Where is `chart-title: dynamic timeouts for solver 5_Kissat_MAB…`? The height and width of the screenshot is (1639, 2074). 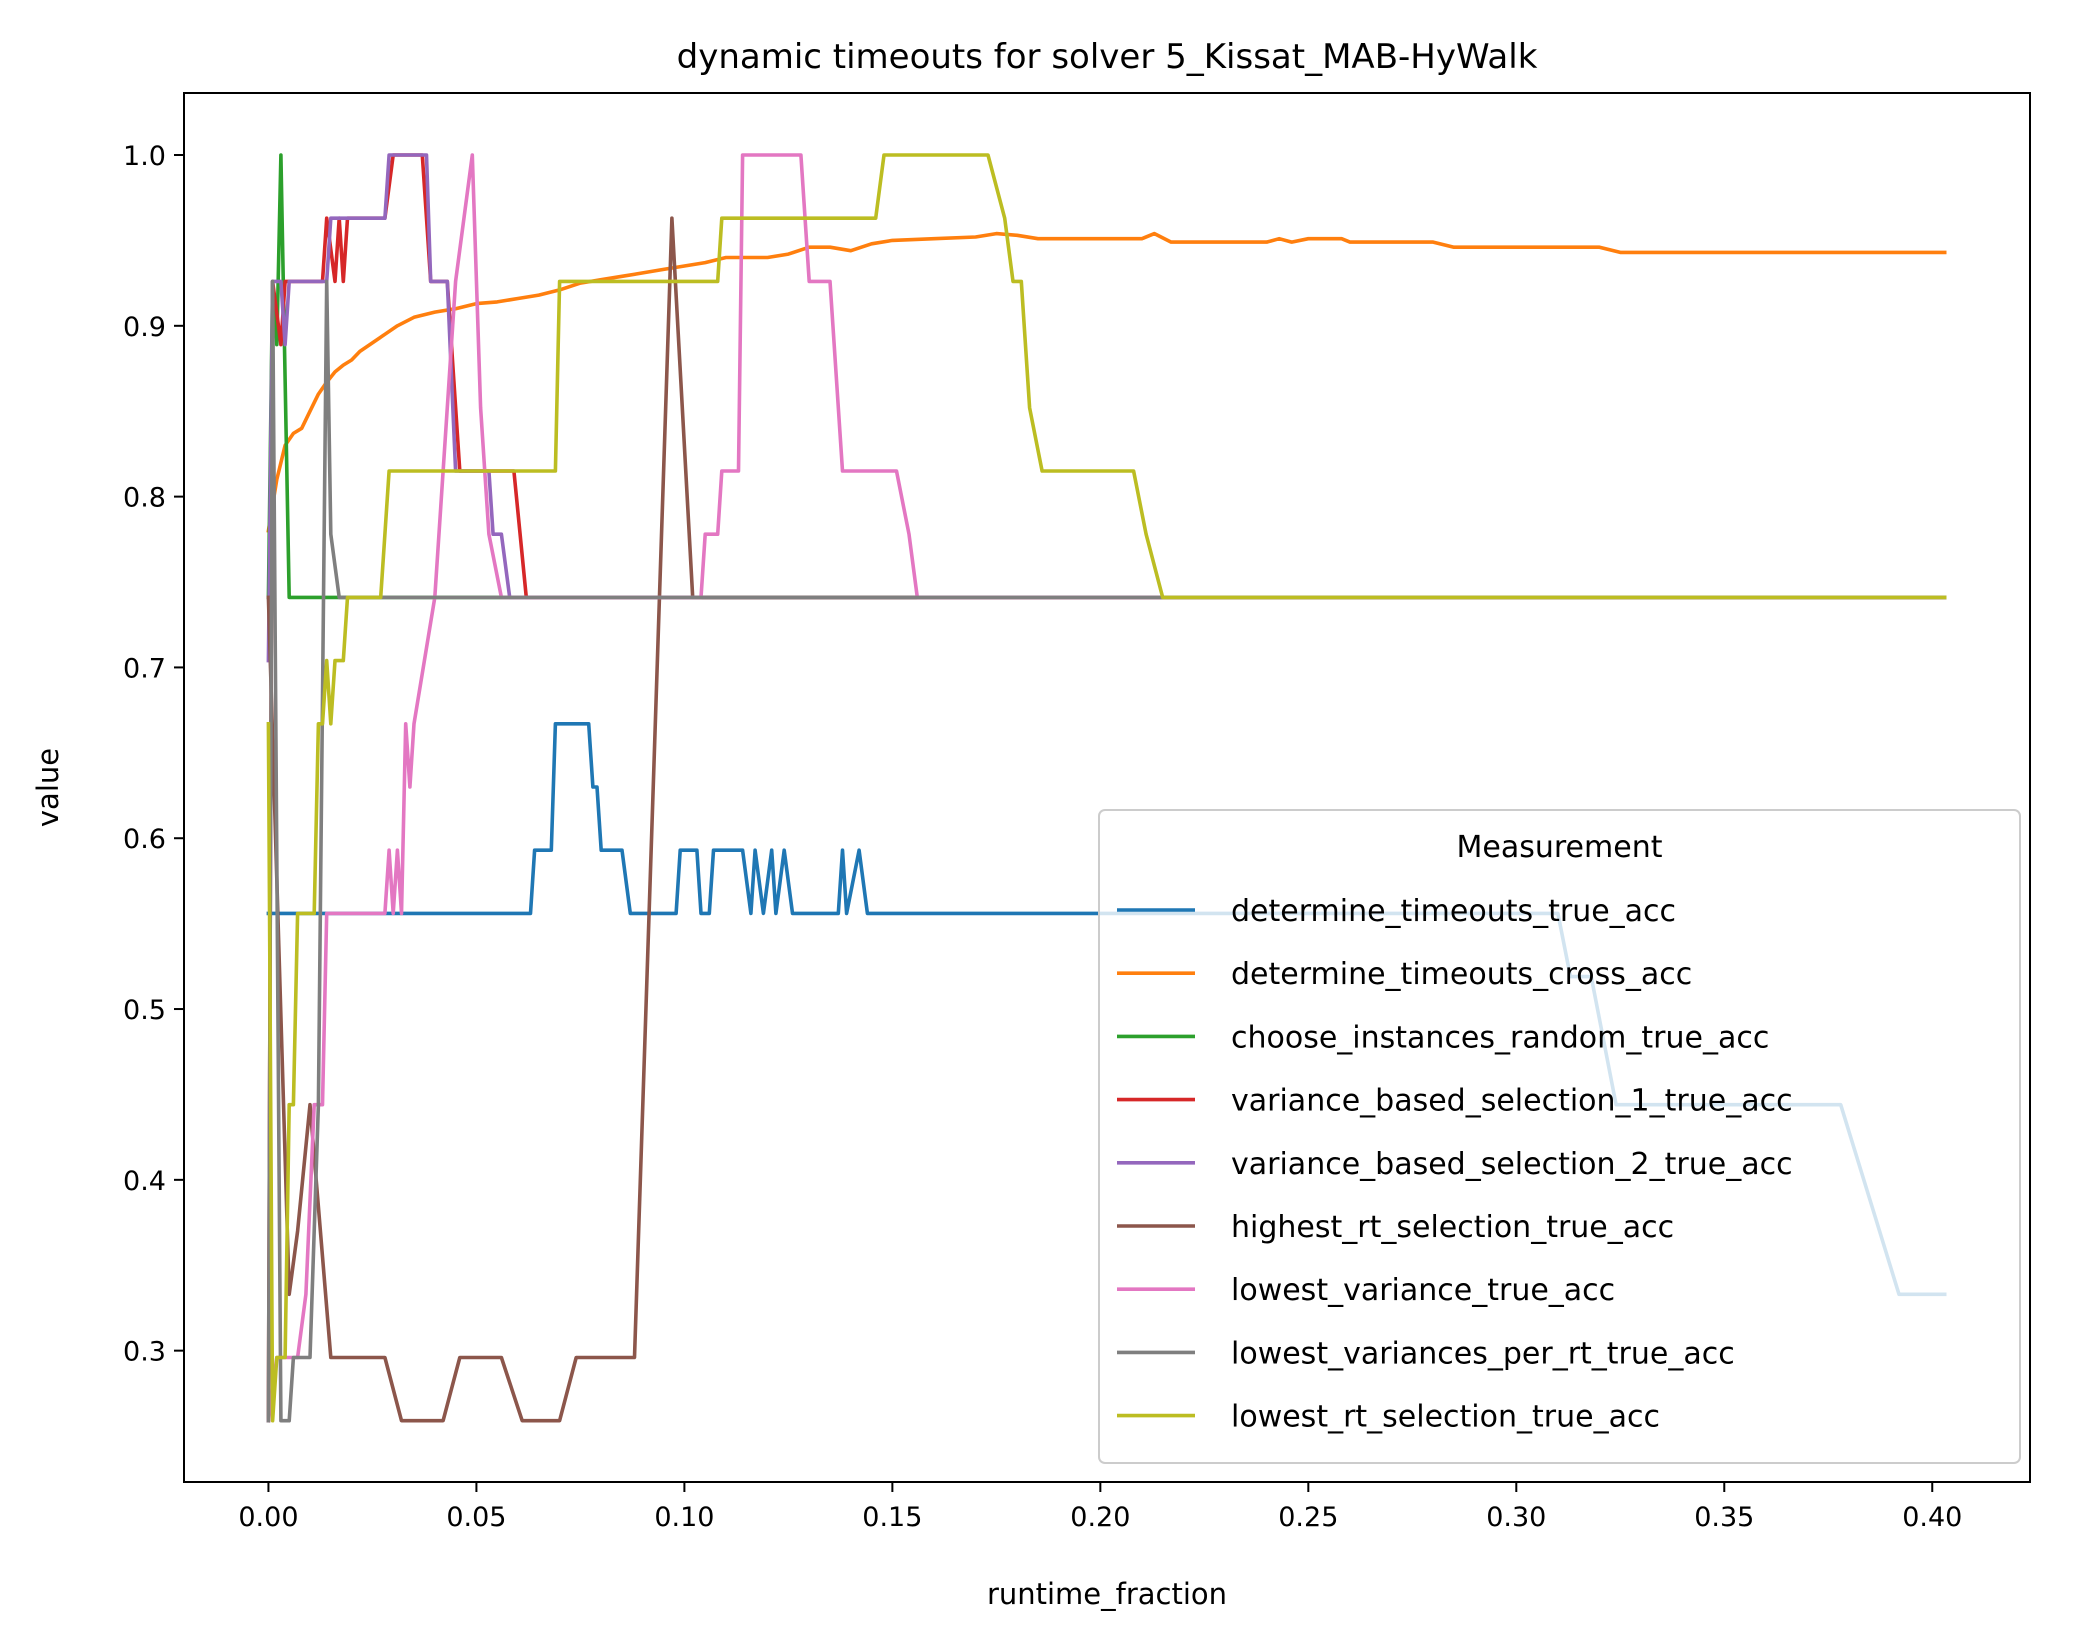
chart-title: dynamic timeouts for solver 5_Kissat_MAB… is located at coordinates (1107, 57).